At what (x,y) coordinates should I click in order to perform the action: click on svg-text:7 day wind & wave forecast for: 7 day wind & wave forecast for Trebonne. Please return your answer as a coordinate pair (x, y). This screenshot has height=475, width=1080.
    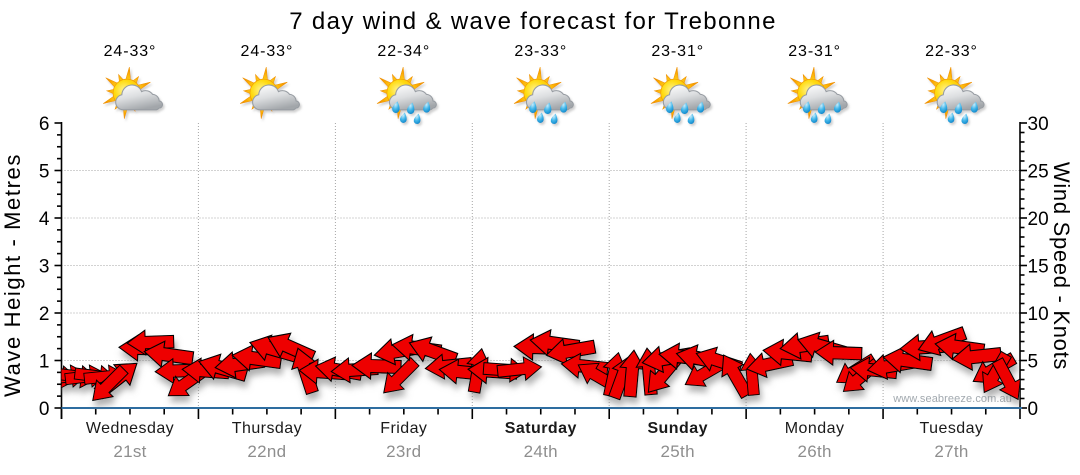
    Looking at the image, I should click on (533, 21).